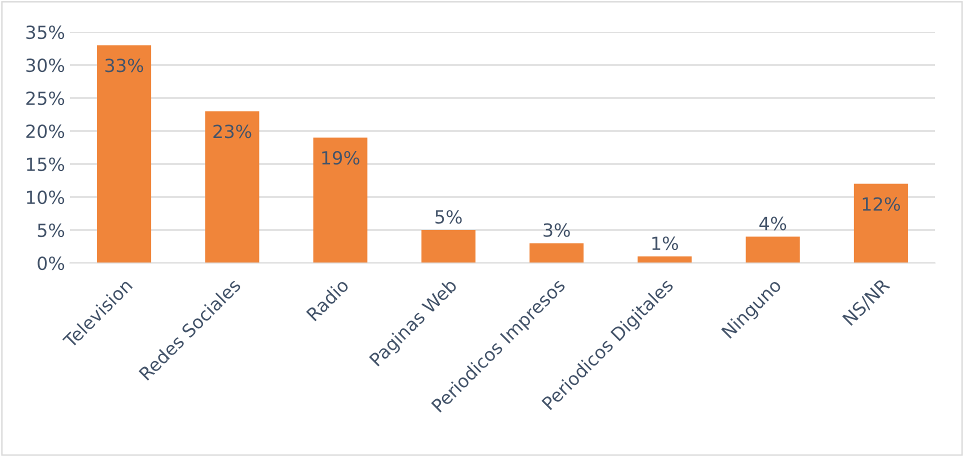 This screenshot has height=456, width=964. What do you see at coordinates (51, 263) in the screenshot?
I see `y-tick-label: 0%` at bounding box center [51, 263].